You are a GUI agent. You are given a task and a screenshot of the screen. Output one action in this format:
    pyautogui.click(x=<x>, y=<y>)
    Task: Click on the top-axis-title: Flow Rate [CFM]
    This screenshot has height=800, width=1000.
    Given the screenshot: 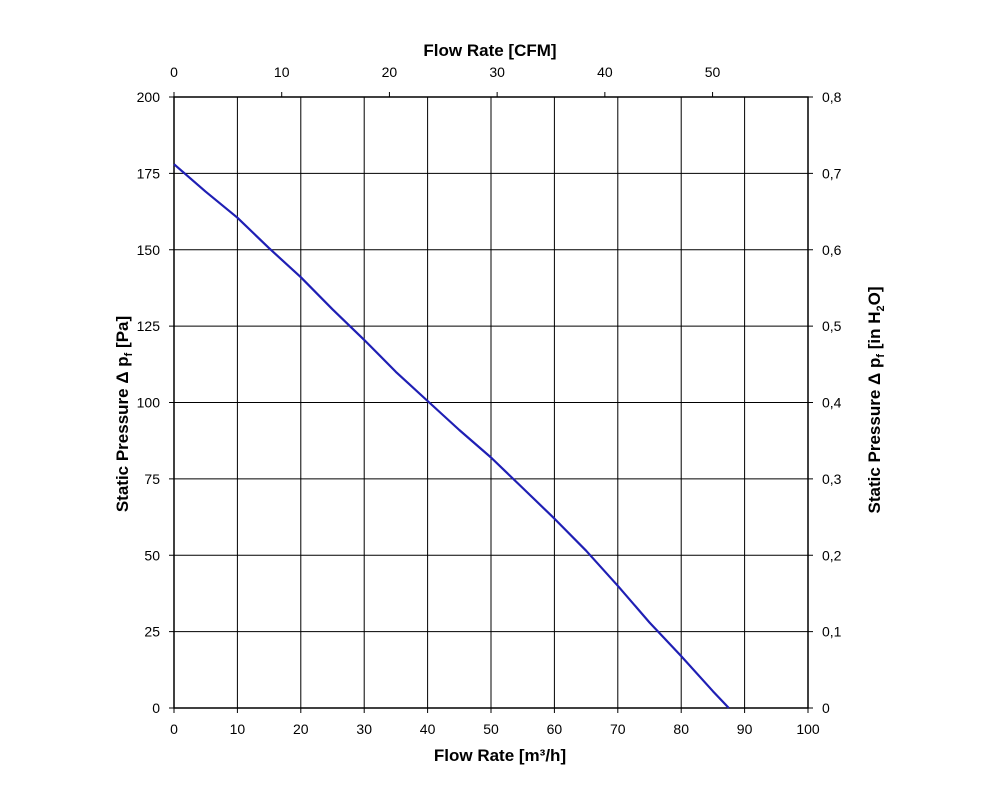 What is the action you would take?
    pyautogui.click(x=489, y=50)
    